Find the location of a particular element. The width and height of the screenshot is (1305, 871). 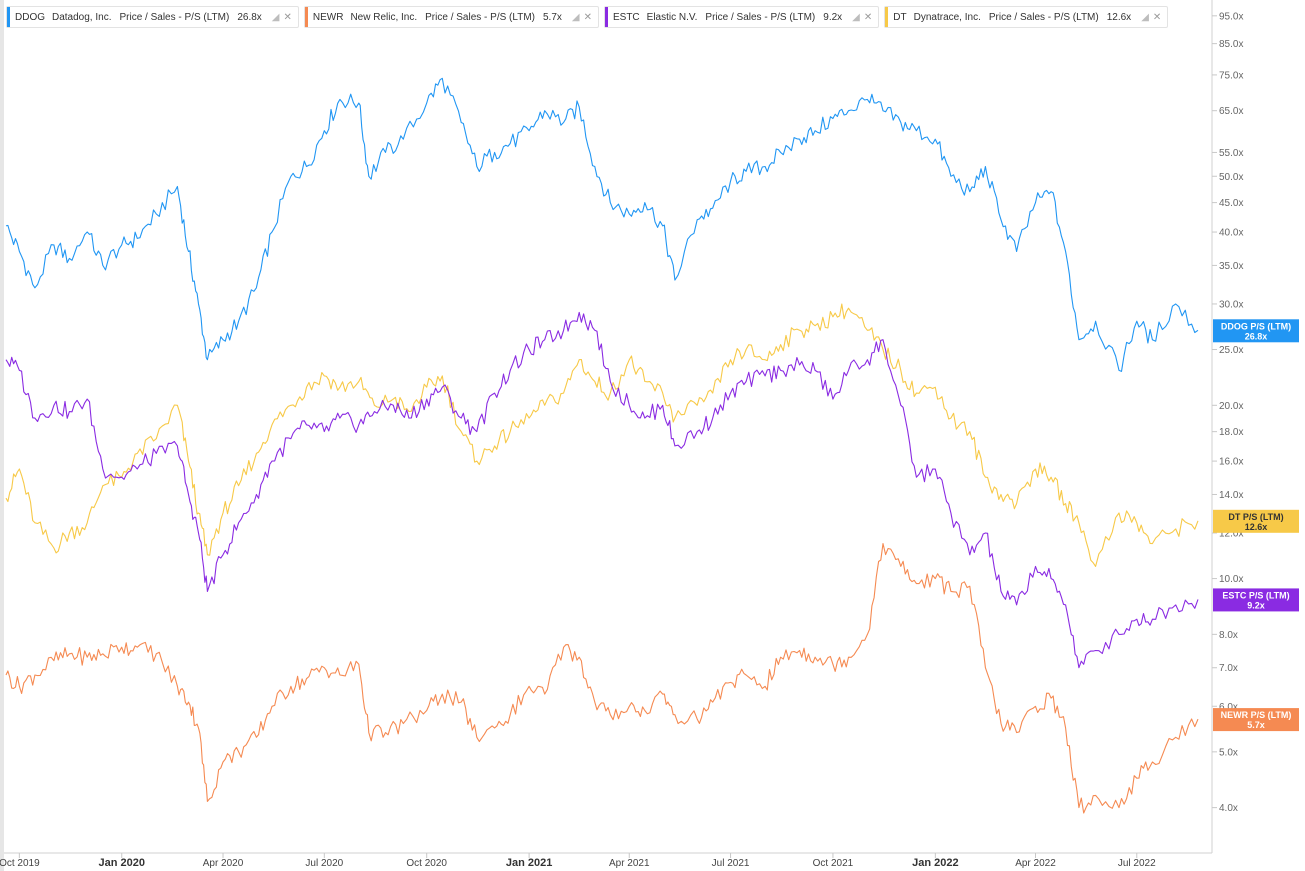

x-tick-label: Jan 2022 is located at coordinates (935, 863).